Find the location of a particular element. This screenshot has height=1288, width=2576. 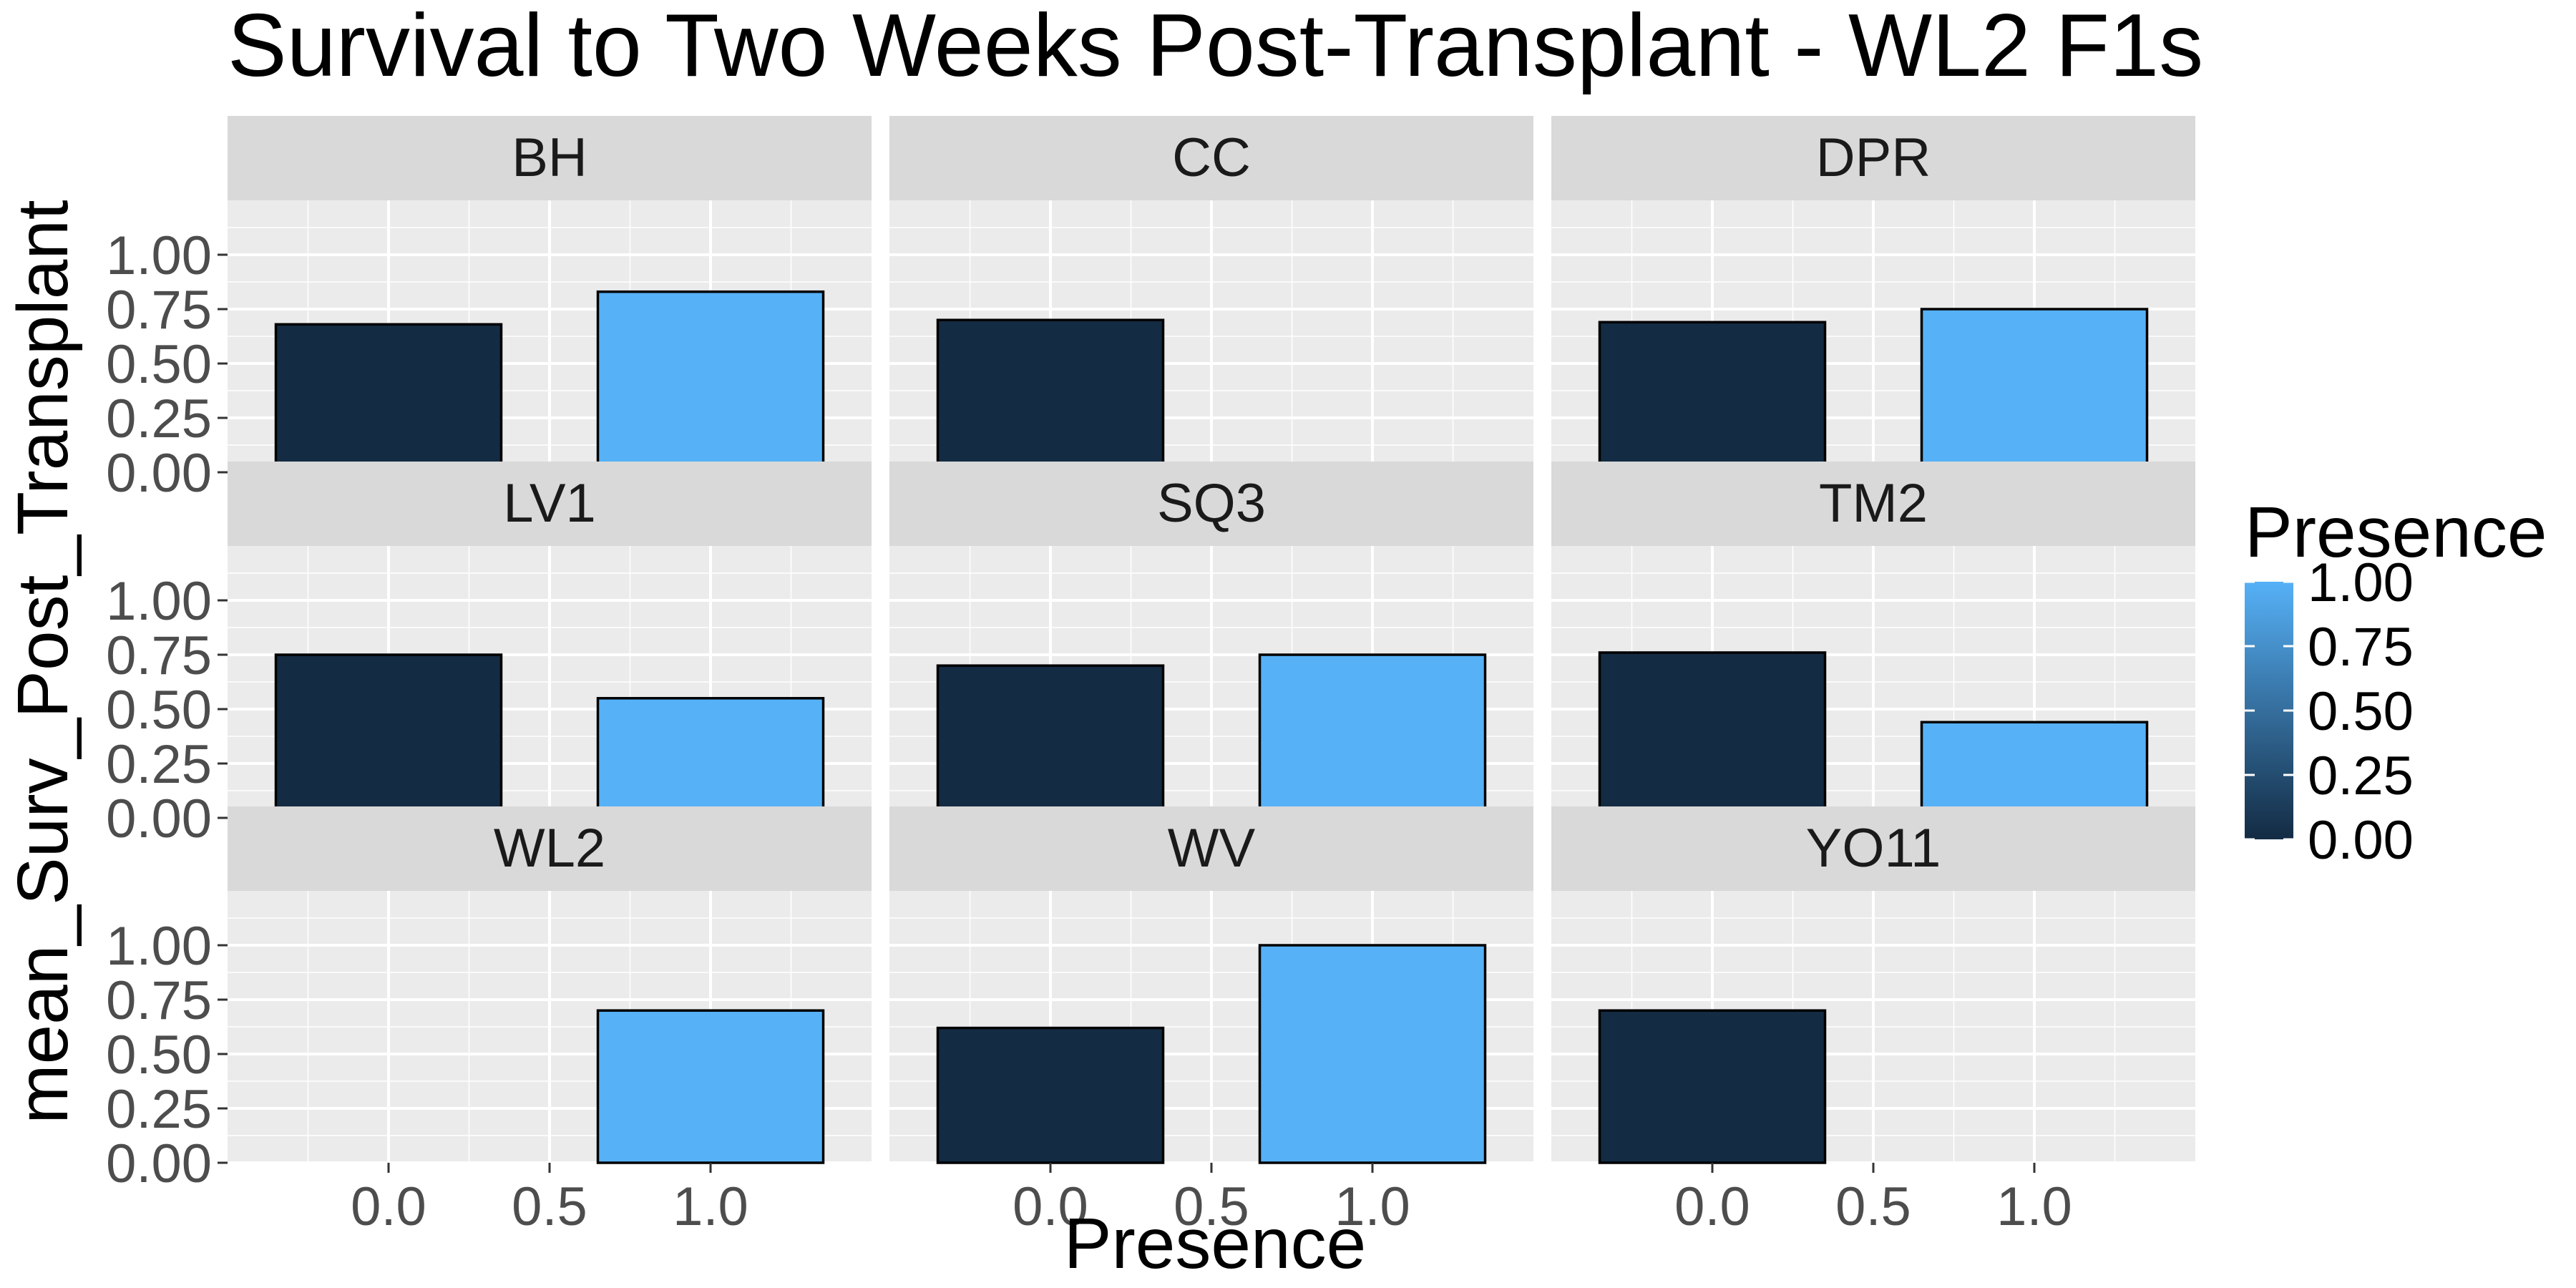

facet-strip-label: BH is located at coordinates (549, 157).